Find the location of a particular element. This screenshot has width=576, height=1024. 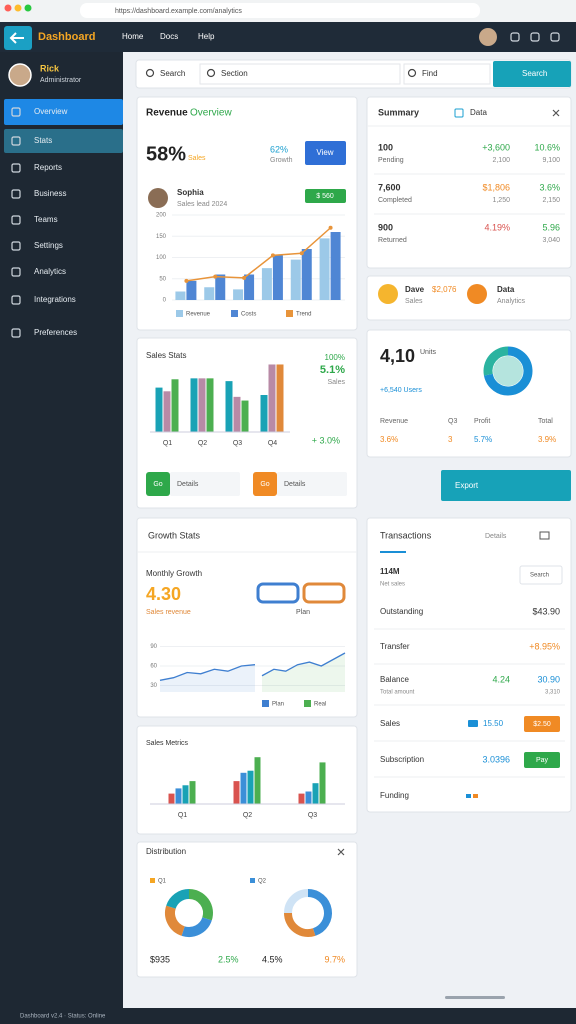

card-title: Distribution is located at coordinates (166, 851).